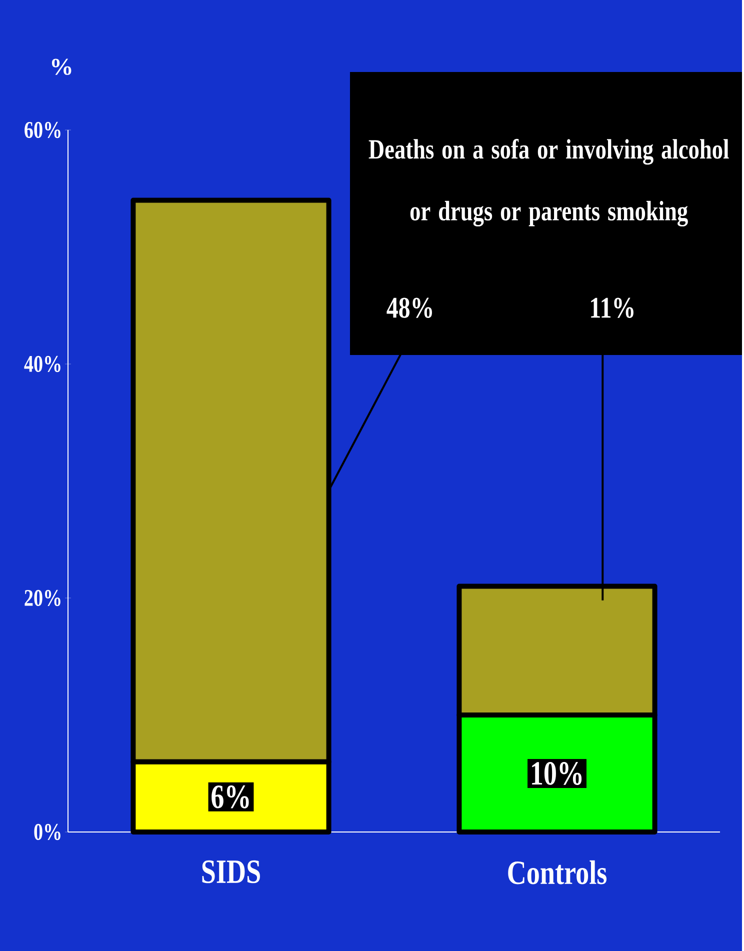 Image resolution: width=744 pixels, height=951 pixels. What do you see at coordinates (47, 832) in the screenshot?
I see `y-tick-label: 0%` at bounding box center [47, 832].